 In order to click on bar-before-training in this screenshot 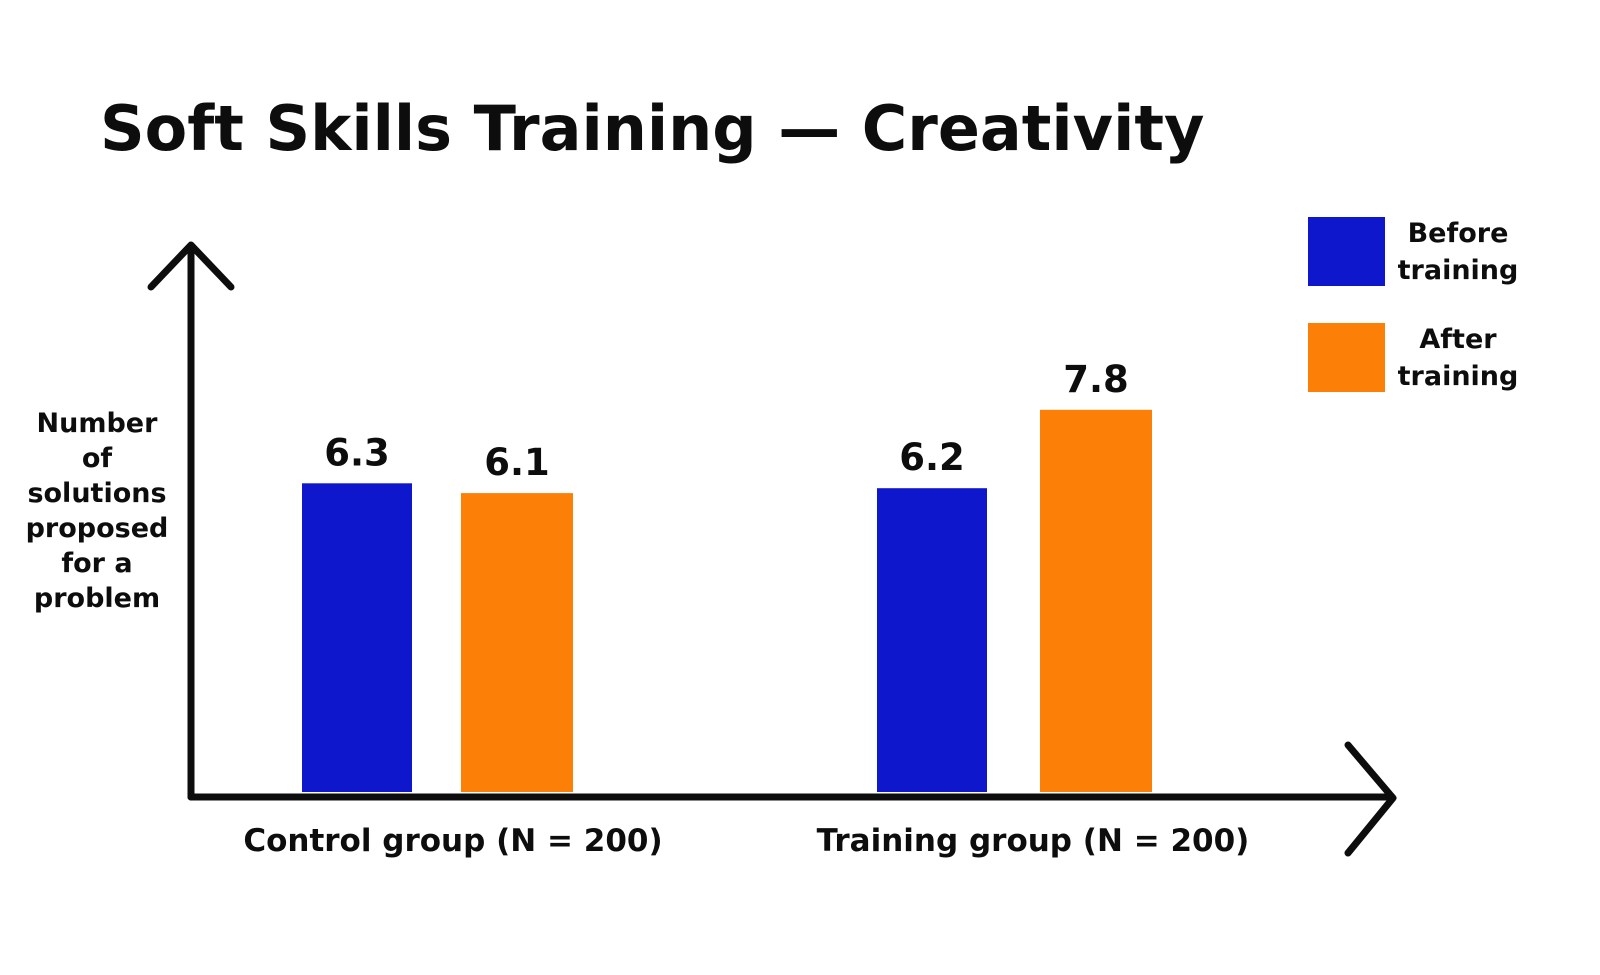, I will do `click(932, 640)`.